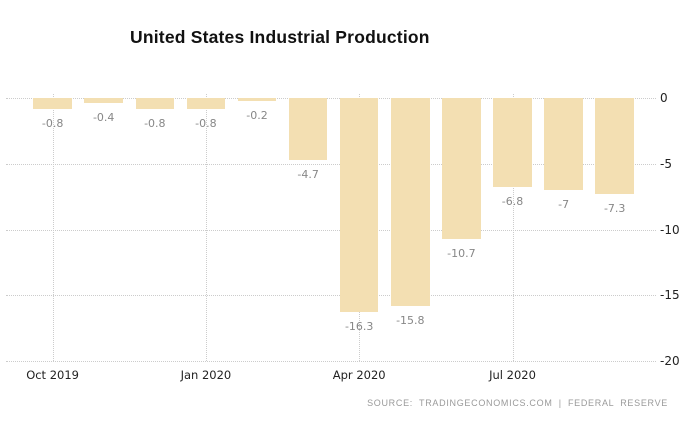  I want to click on bar-value-label: -4.7, so click(308, 174).